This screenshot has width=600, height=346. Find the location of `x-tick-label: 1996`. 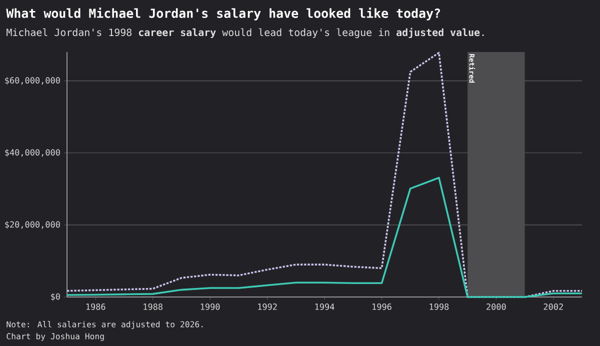

x-tick-label: 1996 is located at coordinates (382, 307).